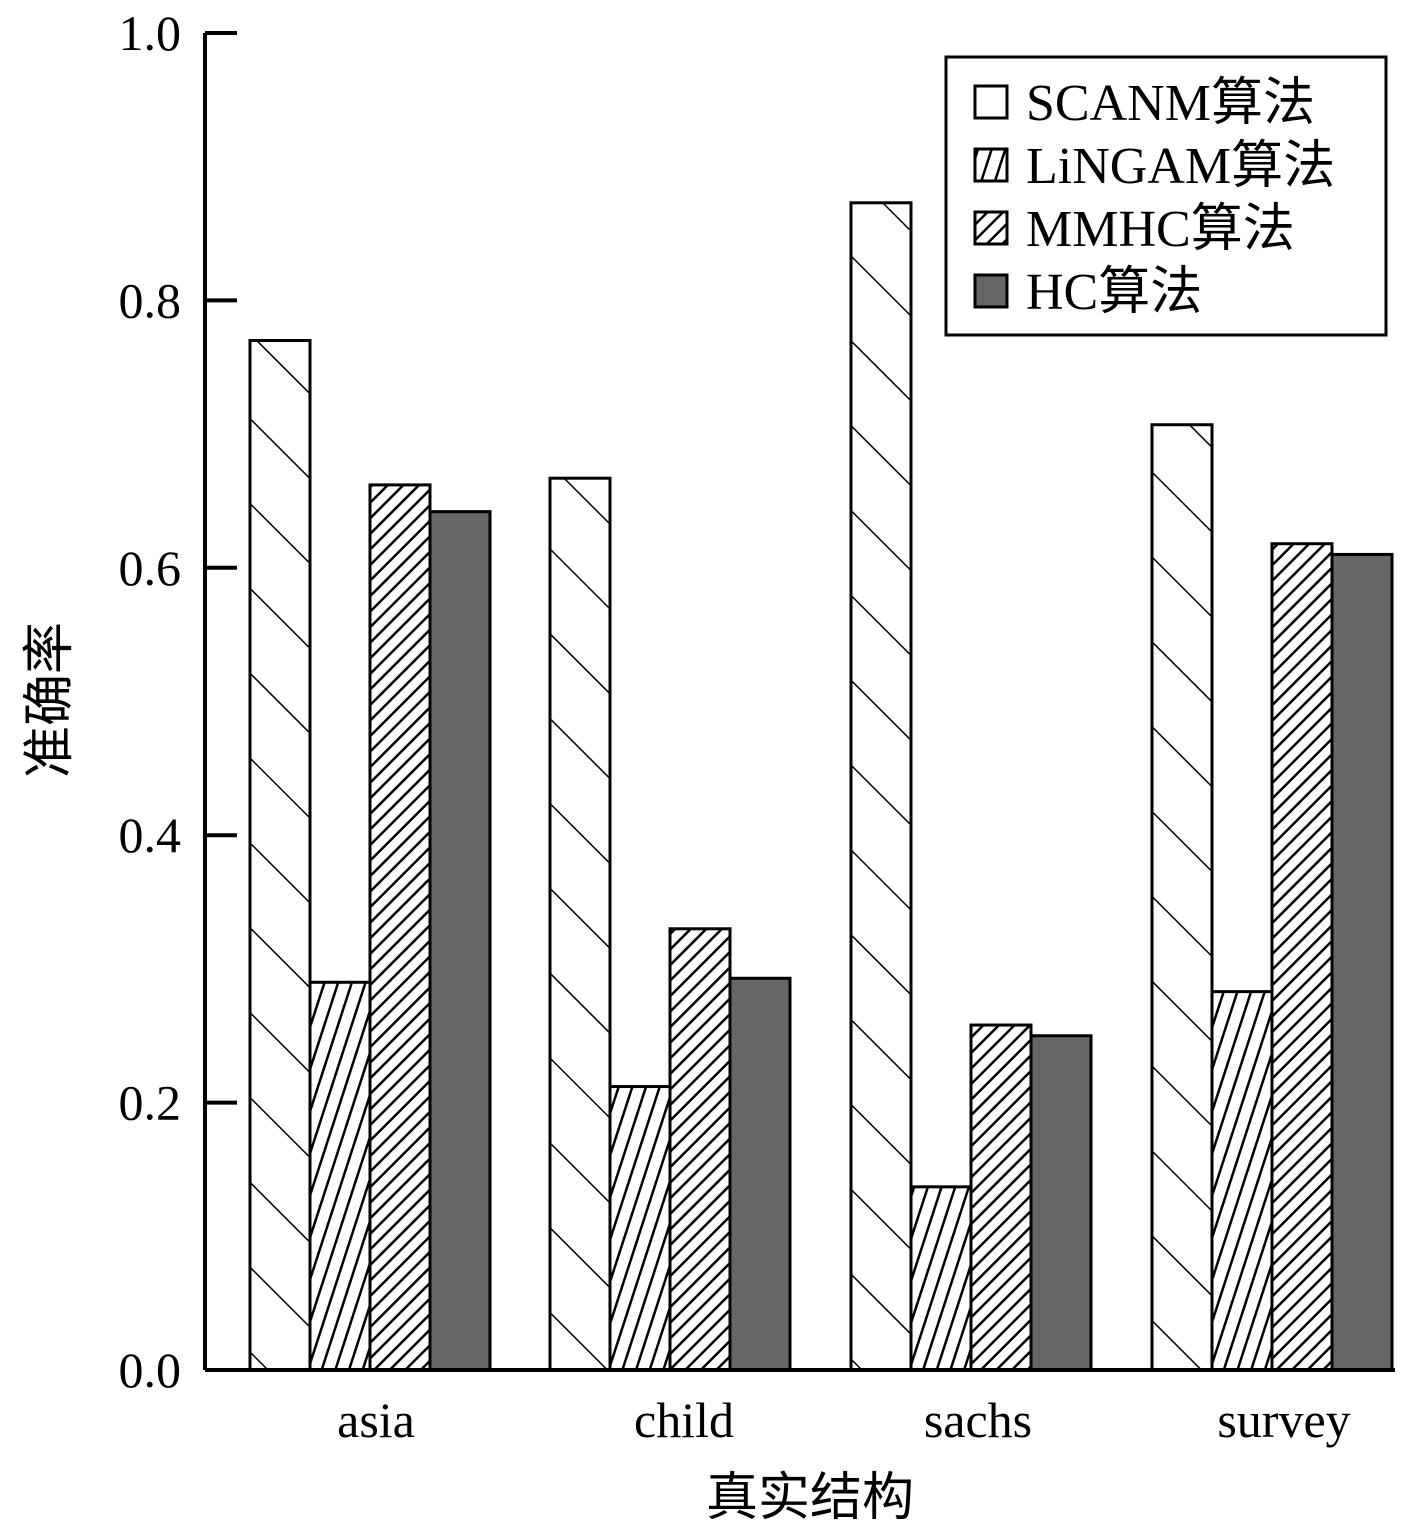 The height and width of the screenshot is (1533, 1406). What do you see at coordinates (1160, 229) in the screenshot?
I see `legend-label: MMHC算法` at bounding box center [1160, 229].